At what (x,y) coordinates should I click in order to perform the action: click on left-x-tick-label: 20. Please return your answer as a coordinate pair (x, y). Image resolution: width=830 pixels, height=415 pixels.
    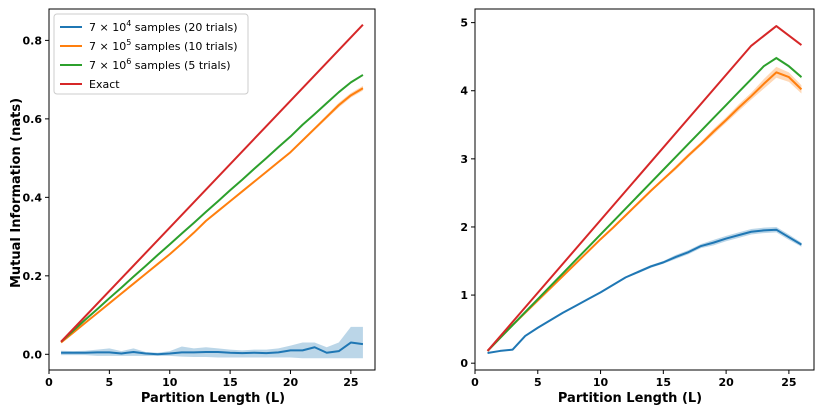
    Looking at the image, I should click on (291, 382).